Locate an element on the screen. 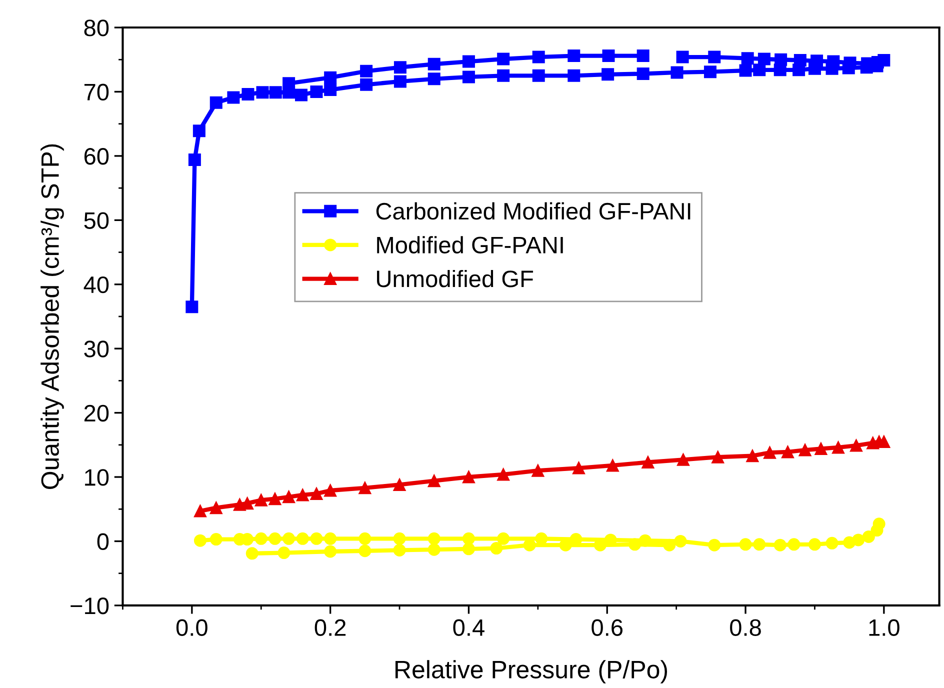 Image resolution: width=944 pixels, height=688 pixels. y-tick-label: 0 is located at coordinates (103, 541).